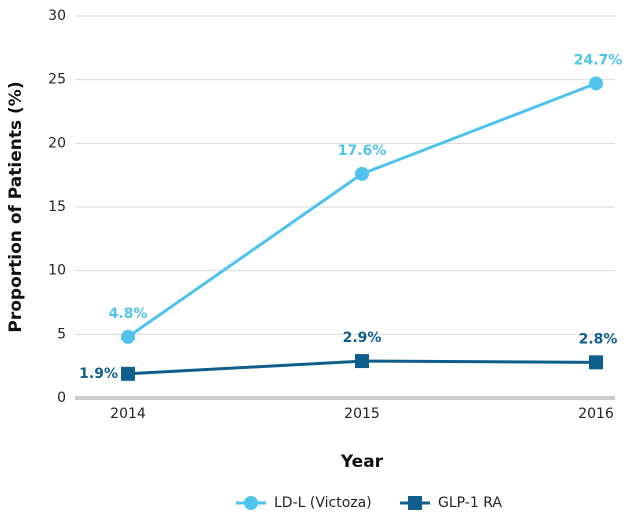  What do you see at coordinates (470, 503) in the screenshot?
I see `legend-label: GLP-1 RA` at bounding box center [470, 503].